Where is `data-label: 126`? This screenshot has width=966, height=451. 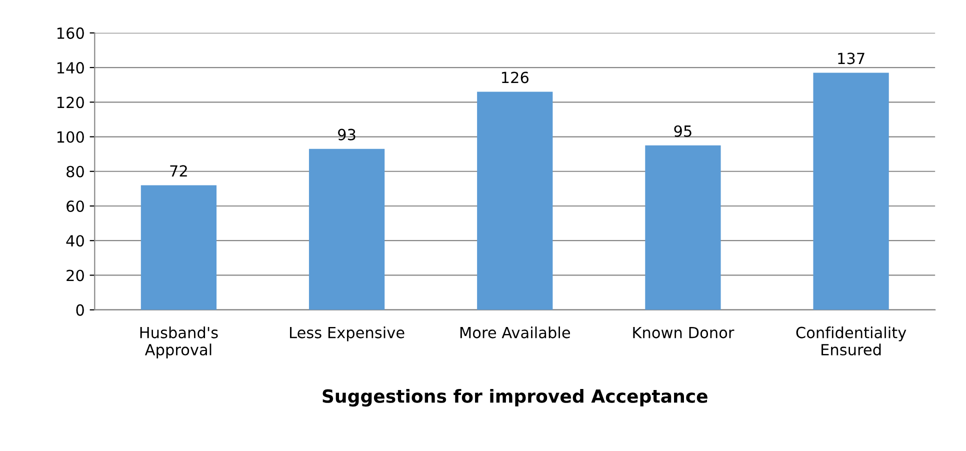
data-label: 126 is located at coordinates (515, 78).